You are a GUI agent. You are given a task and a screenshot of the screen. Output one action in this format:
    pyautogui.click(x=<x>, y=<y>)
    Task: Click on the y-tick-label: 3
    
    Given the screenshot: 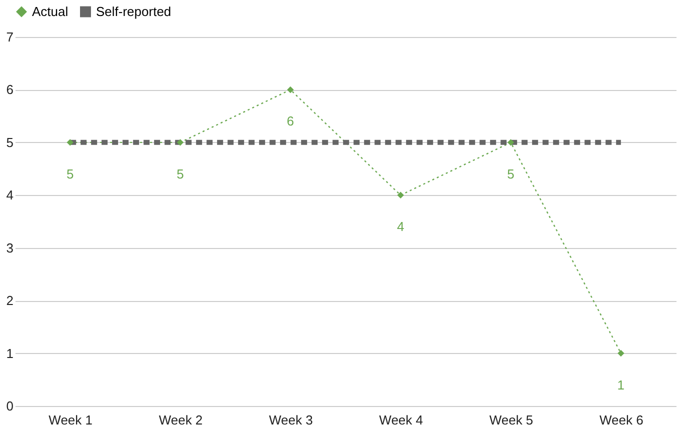 What is the action you would take?
    pyautogui.click(x=10, y=248)
    